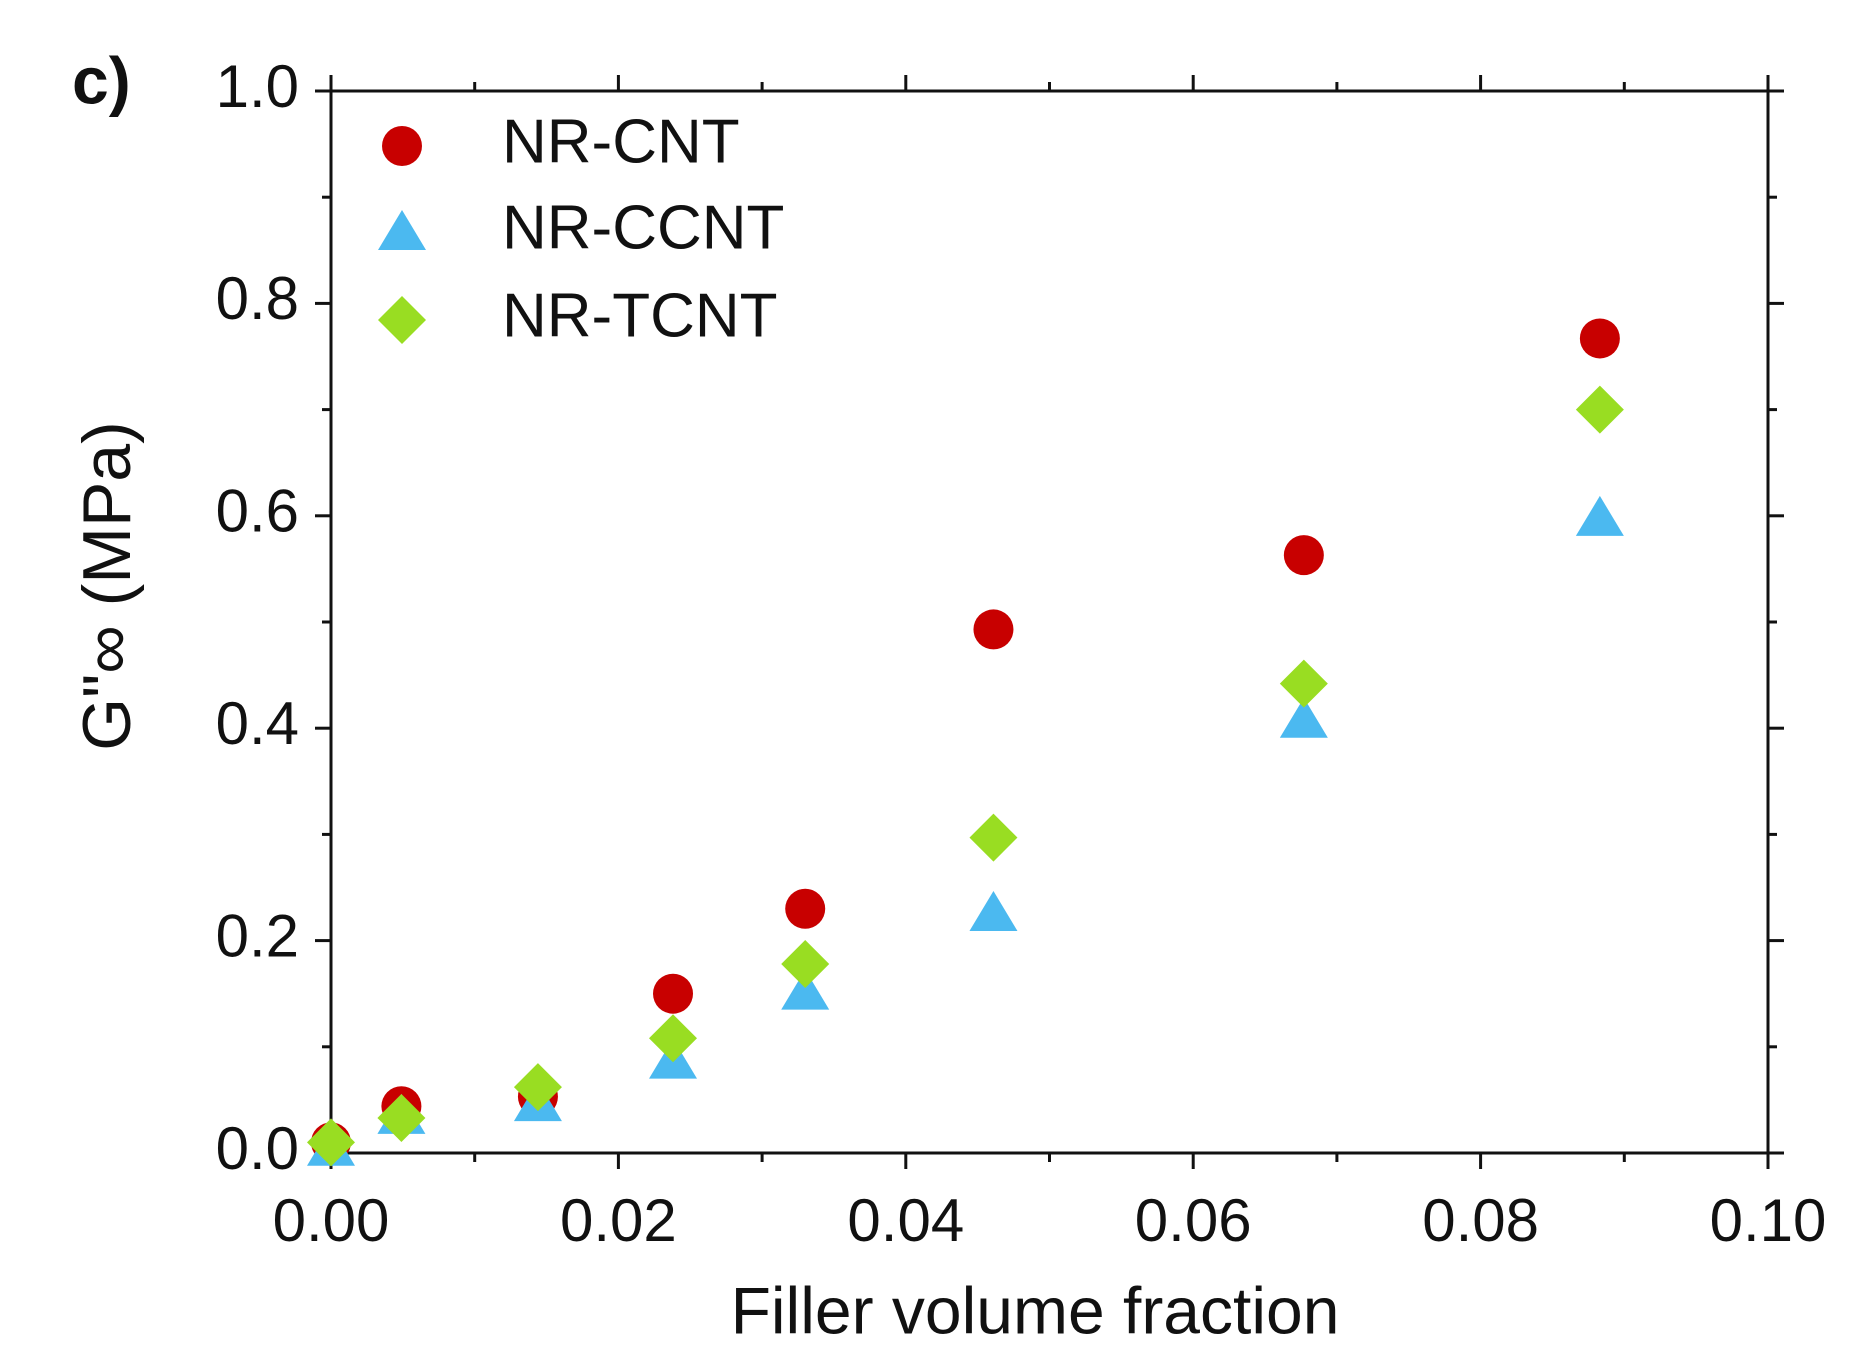 The image size is (1866, 1367). Describe the element at coordinates (1480, 1220) in the screenshot. I see `x-tick-label: 0.08` at that location.